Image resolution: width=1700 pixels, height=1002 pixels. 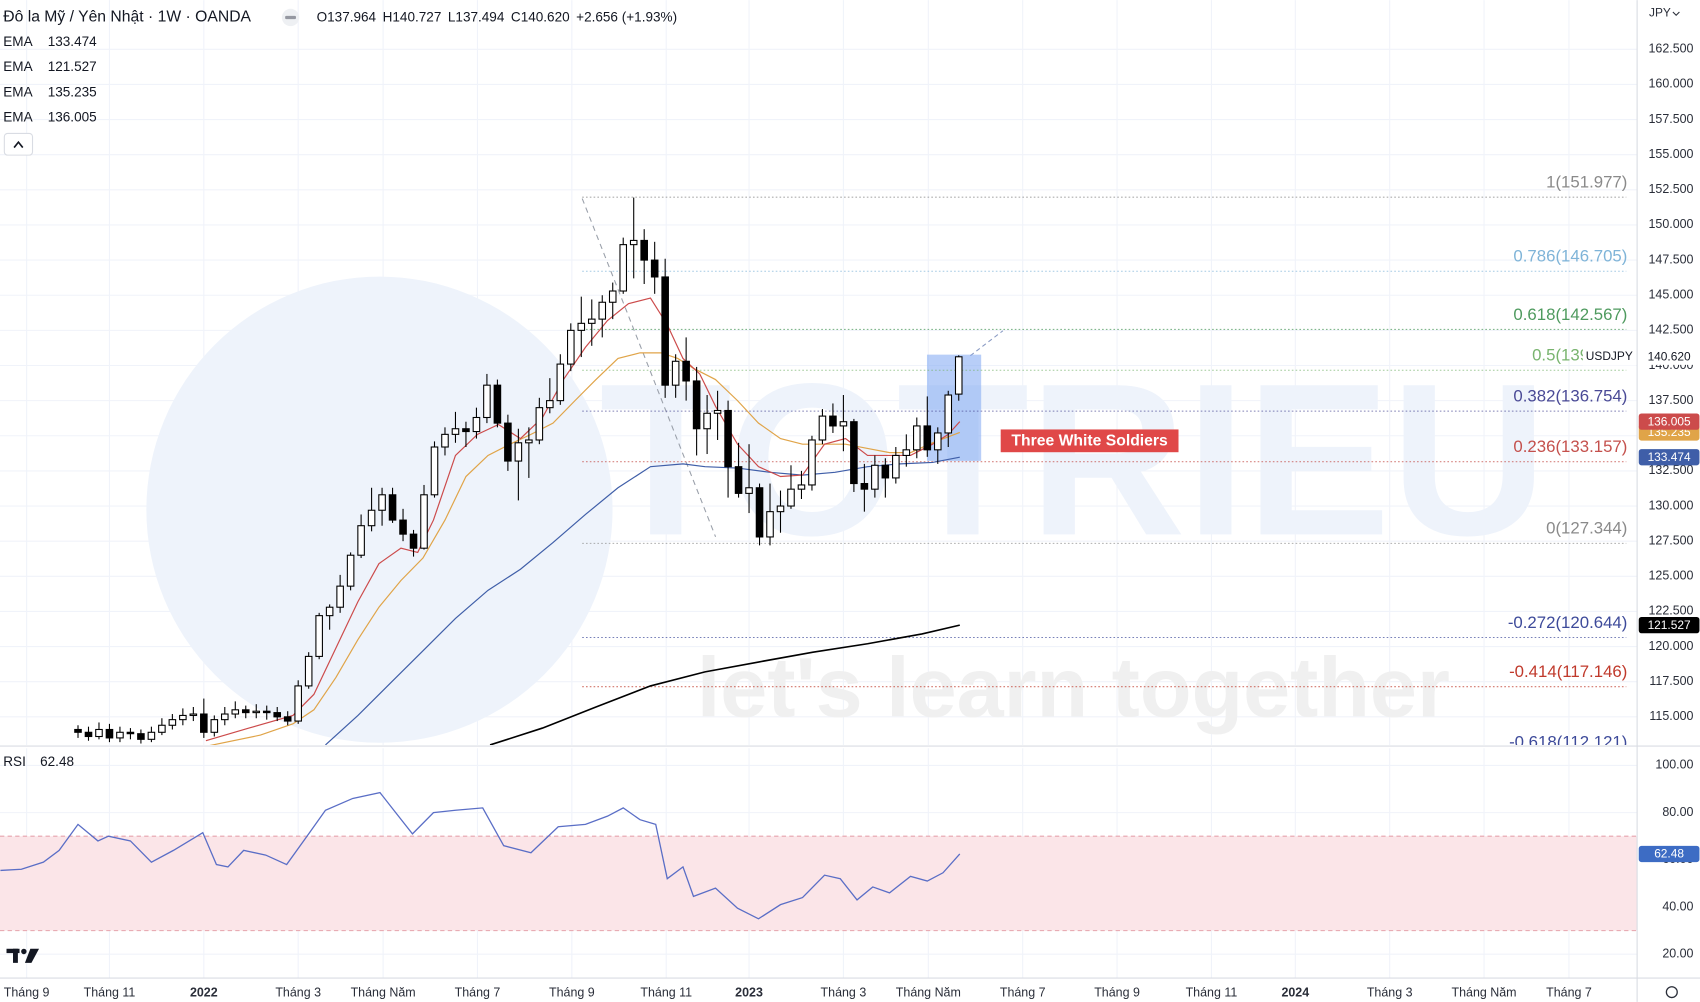 What do you see at coordinates (204, 993) in the screenshot?
I see `x-tick-label: 2022` at bounding box center [204, 993].